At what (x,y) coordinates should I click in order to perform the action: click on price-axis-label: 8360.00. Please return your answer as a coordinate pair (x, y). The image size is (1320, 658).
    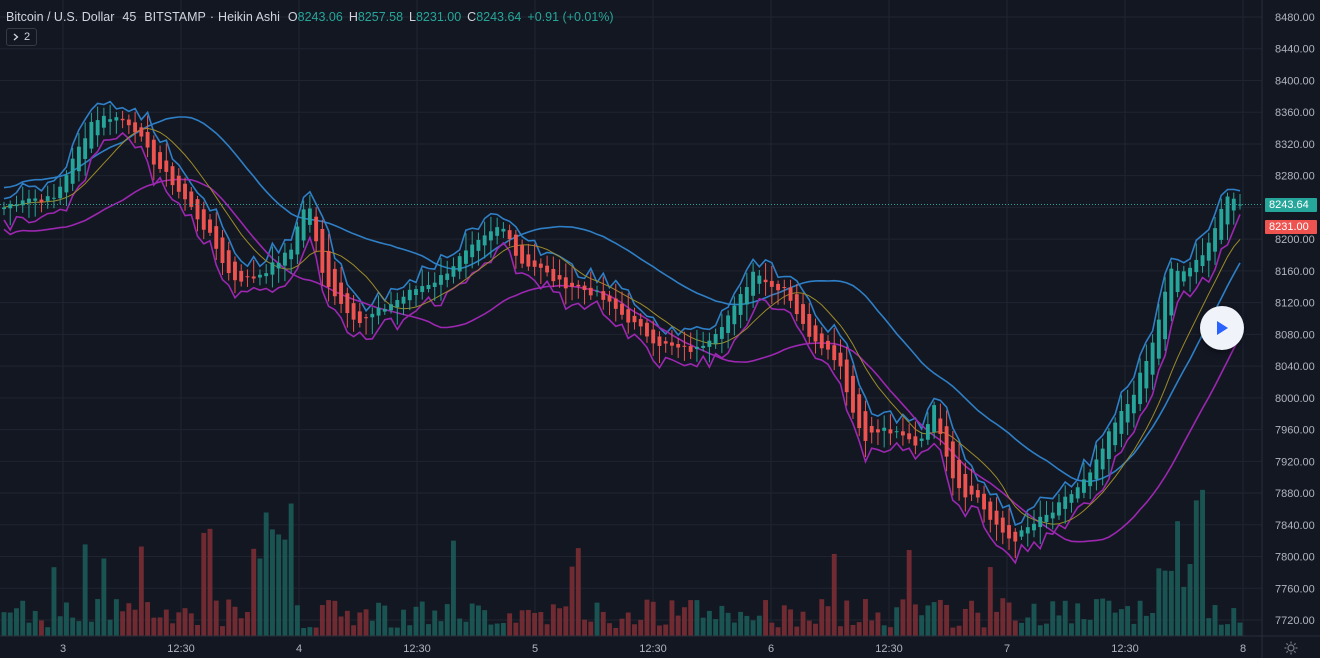
    Looking at the image, I should click on (1295, 113).